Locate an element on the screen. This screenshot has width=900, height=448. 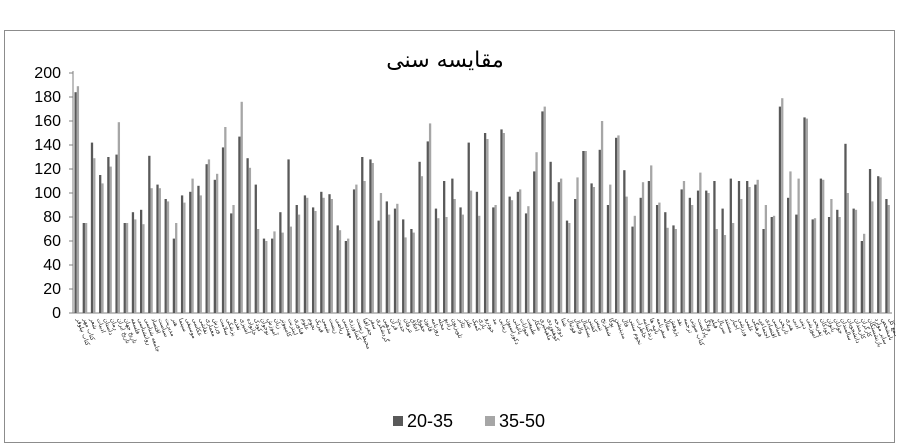
x-category-label: شنا is located at coordinates (564, 322).